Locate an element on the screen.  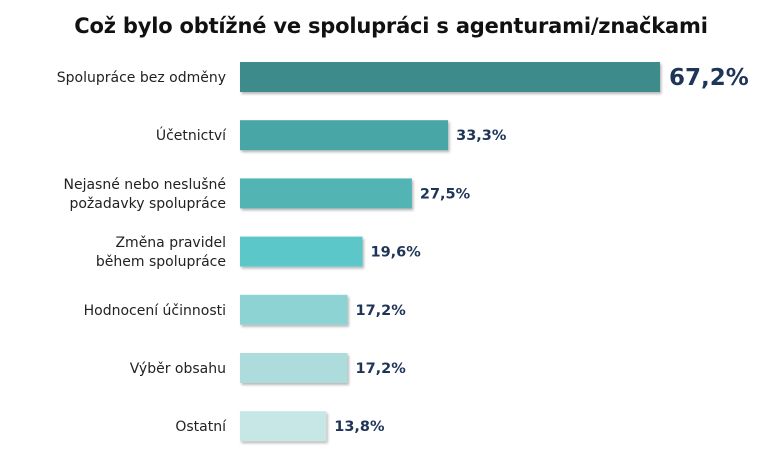
value-label-5: 17,2% is located at coordinates (381, 311).